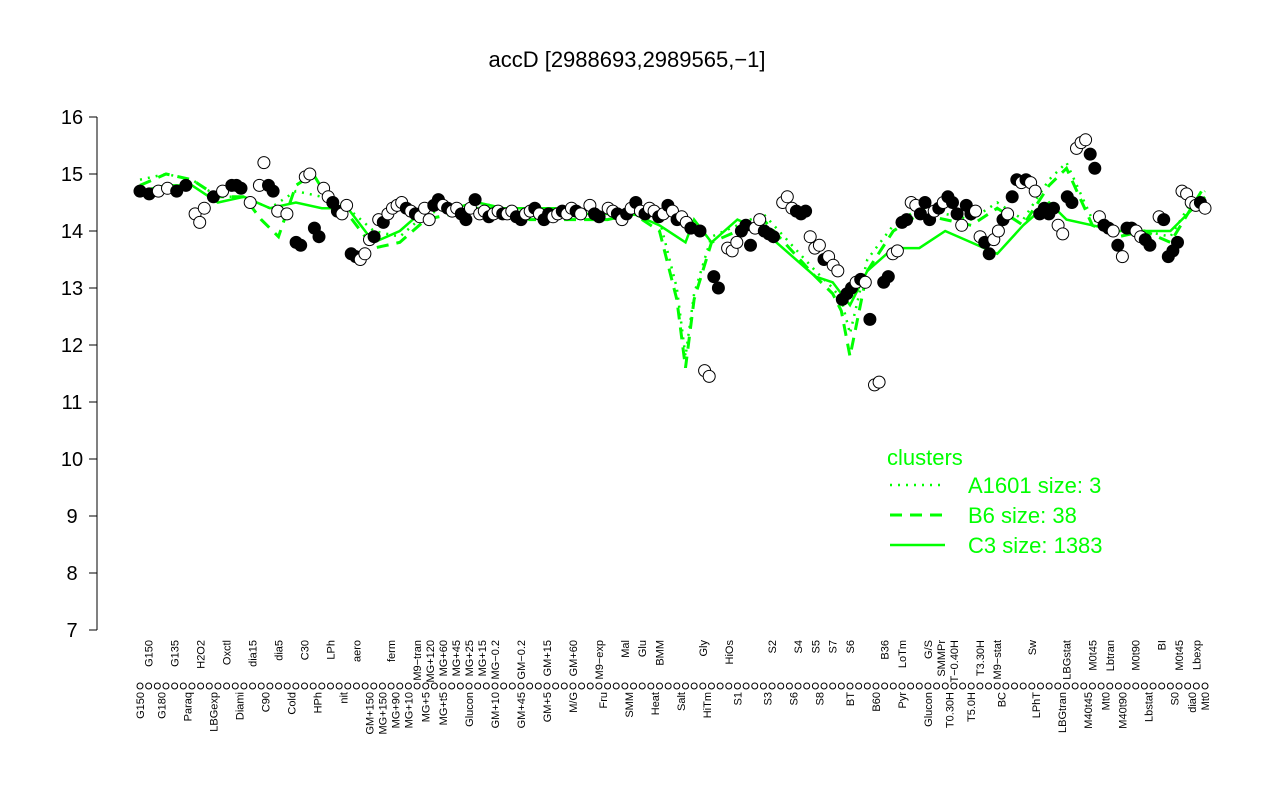 This screenshot has width=1280, height=800. What do you see at coordinates (470, 658) in the screenshot?
I see `x-tick-label: MG+25` at bounding box center [470, 658].